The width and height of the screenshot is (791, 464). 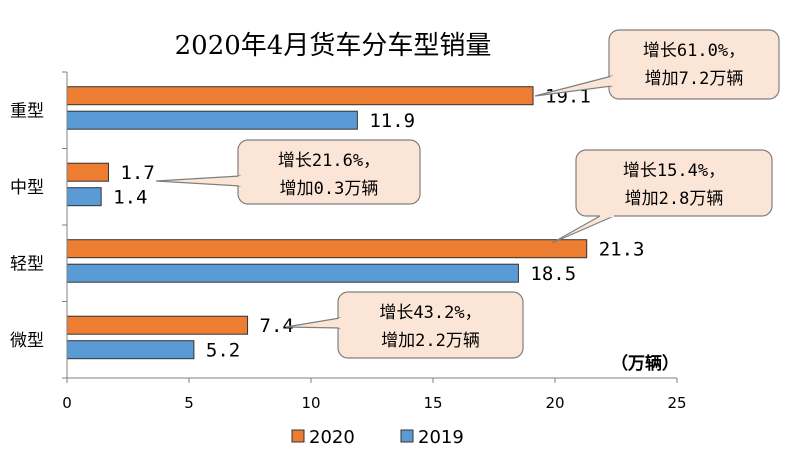 I want to click on legend-swatch-2019, so click(x=407, y=436).